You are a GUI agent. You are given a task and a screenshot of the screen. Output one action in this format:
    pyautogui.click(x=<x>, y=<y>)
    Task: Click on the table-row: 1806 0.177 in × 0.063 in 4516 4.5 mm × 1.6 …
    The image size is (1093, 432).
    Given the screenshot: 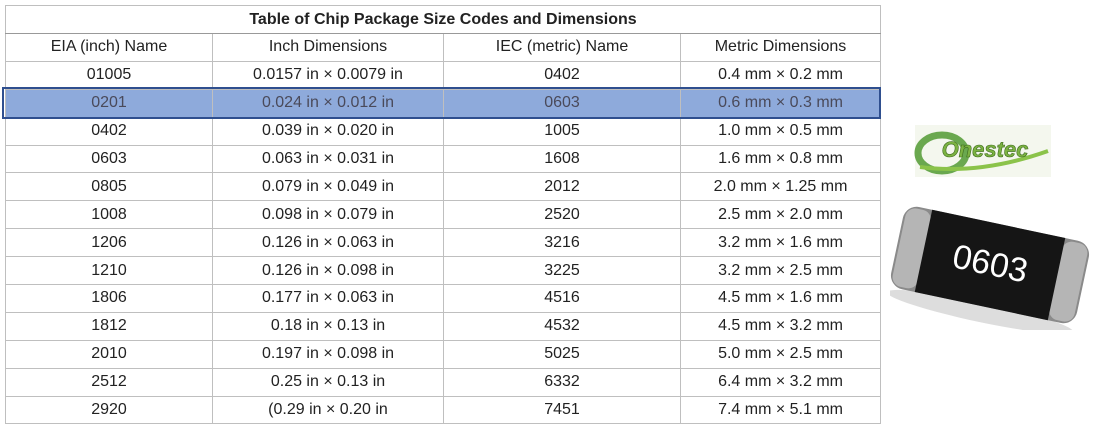 What is the action you would take?
    pyautogui.click(x=443, y=298)
    